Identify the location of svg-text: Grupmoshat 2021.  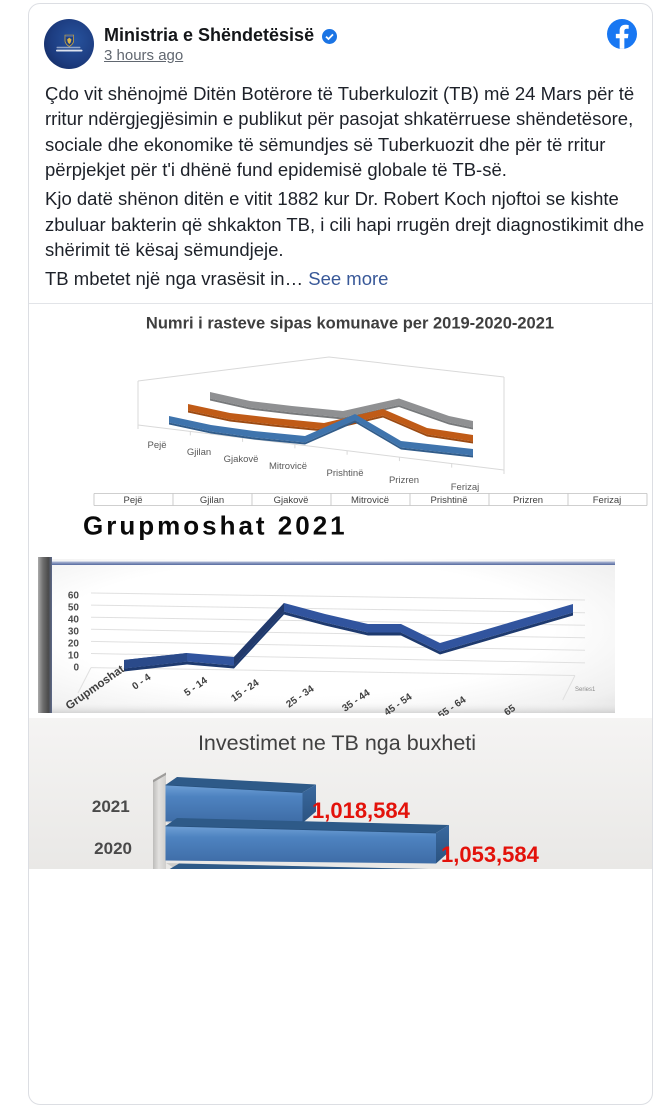
(215, 526).